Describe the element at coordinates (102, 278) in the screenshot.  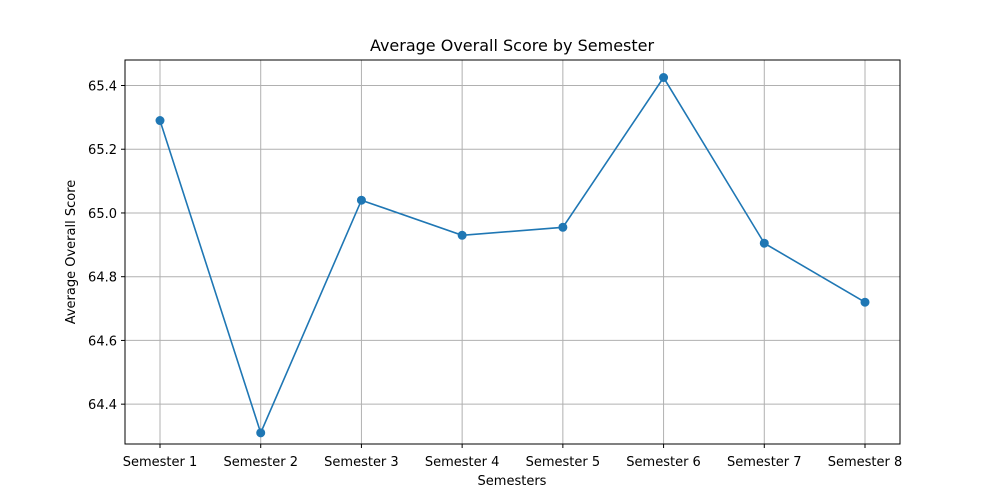
I see `y-tick-label: 64.8` at that location.